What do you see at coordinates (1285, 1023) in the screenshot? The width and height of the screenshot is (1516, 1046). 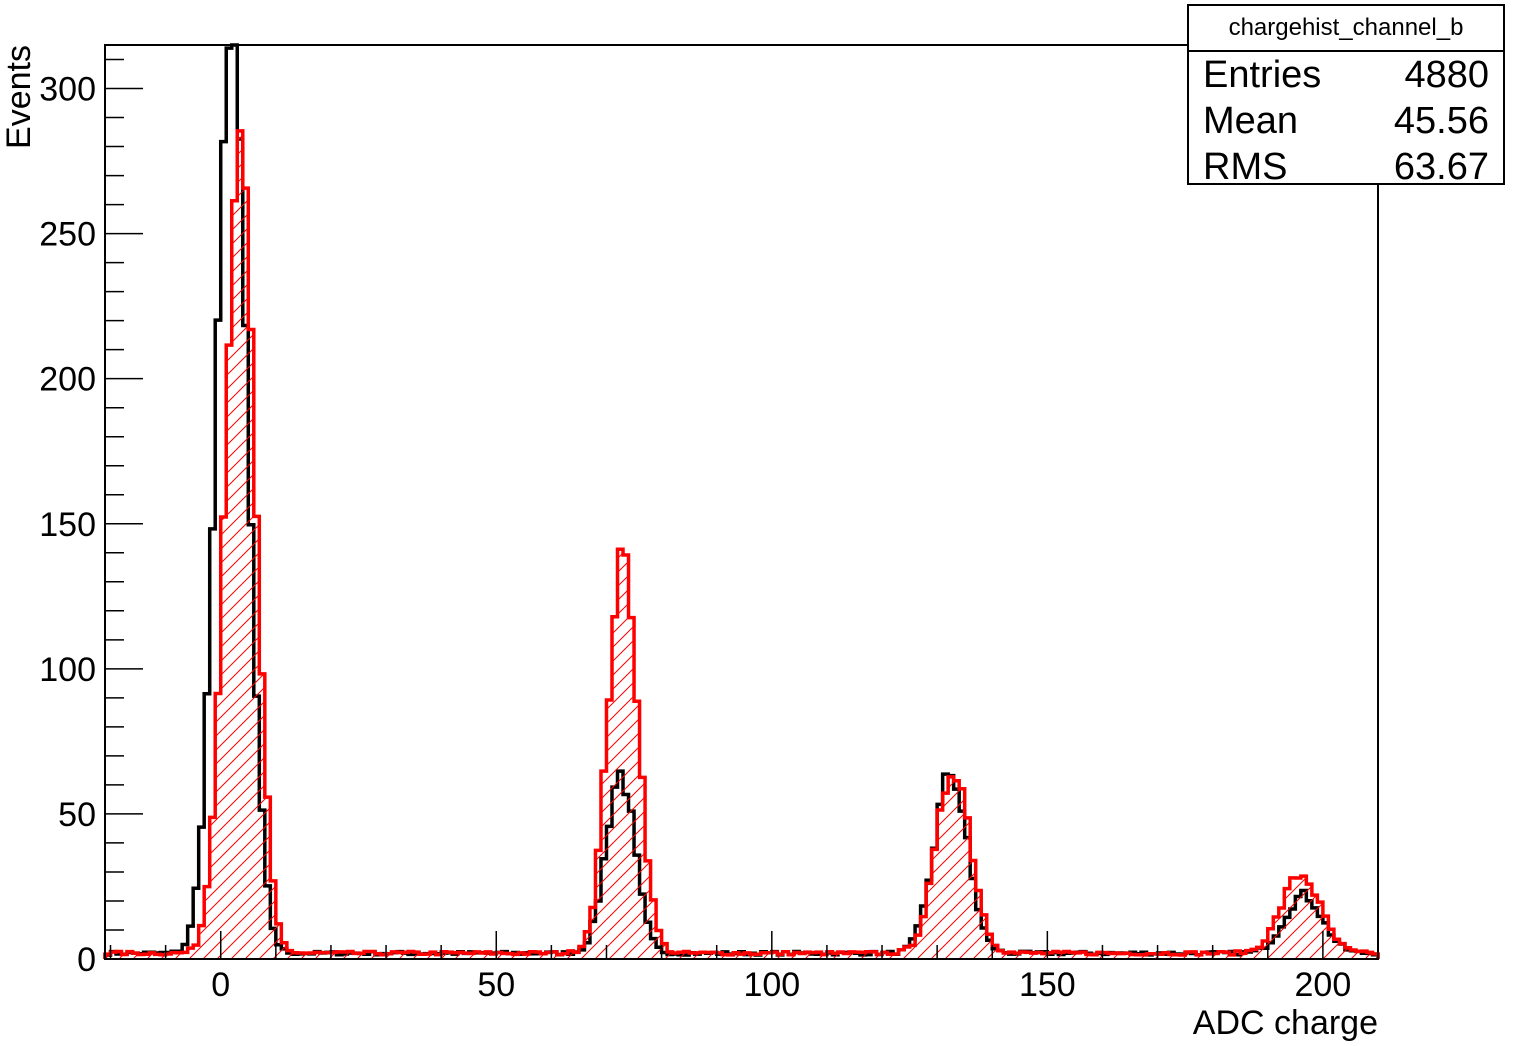 I see `x-axis-label: ADC charge` at bounding box center [1285, 1023].